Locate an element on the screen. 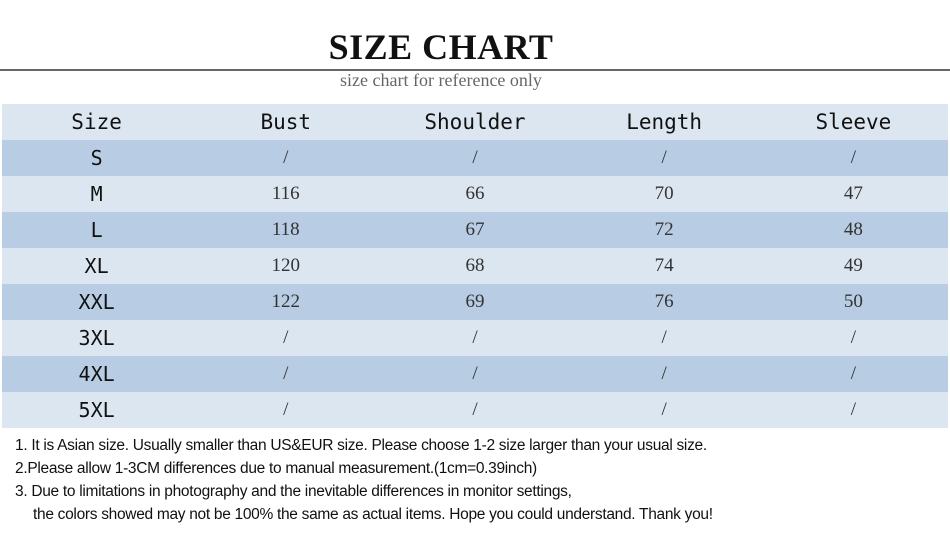  column-header-sleeve: Sleeve is located at coordinates (853, 122).